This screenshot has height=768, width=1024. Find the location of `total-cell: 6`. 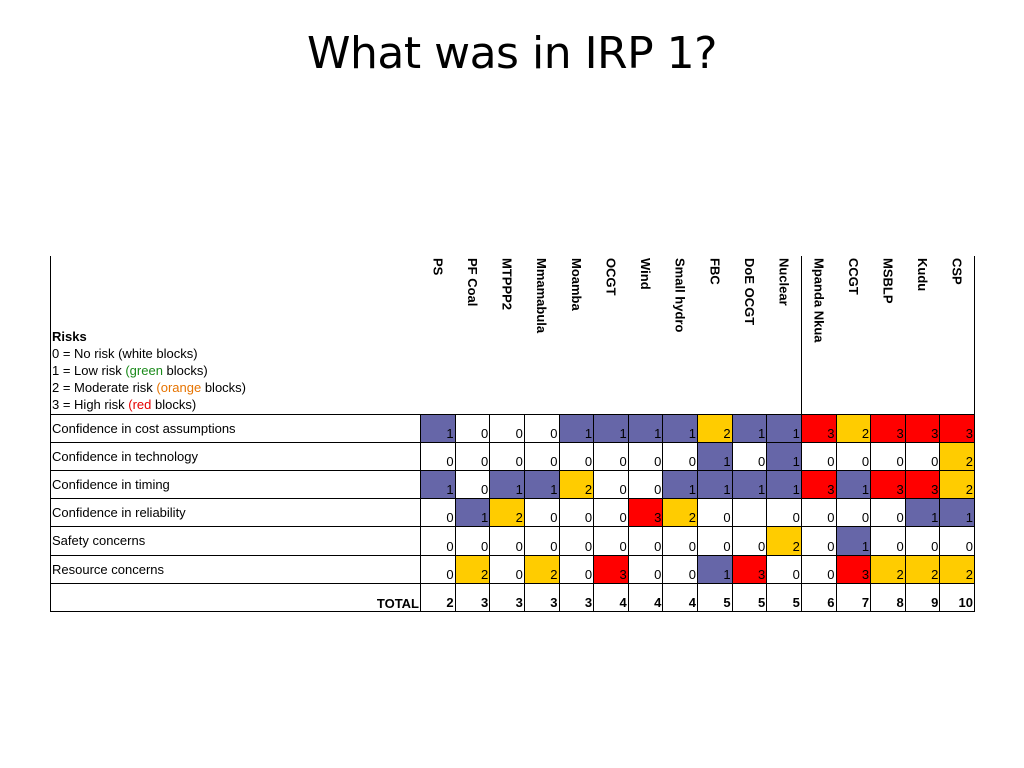

total-cell: 6 is located at coordinates (818, 597).